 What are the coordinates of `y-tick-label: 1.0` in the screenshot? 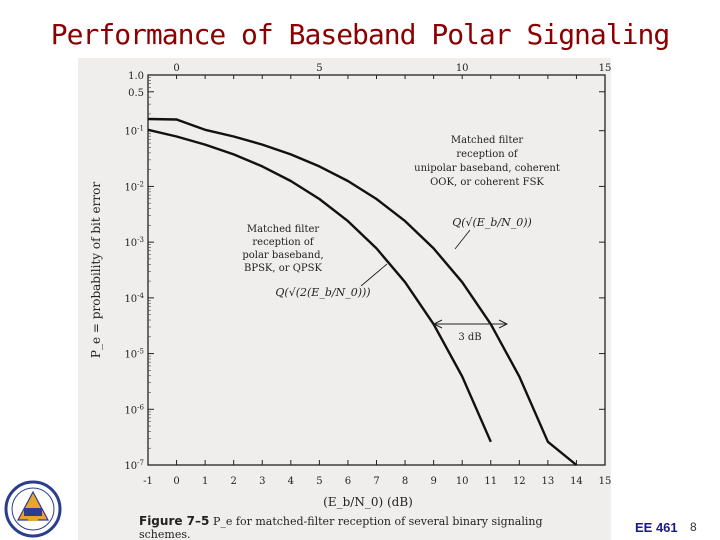 It's located at (136, 76).